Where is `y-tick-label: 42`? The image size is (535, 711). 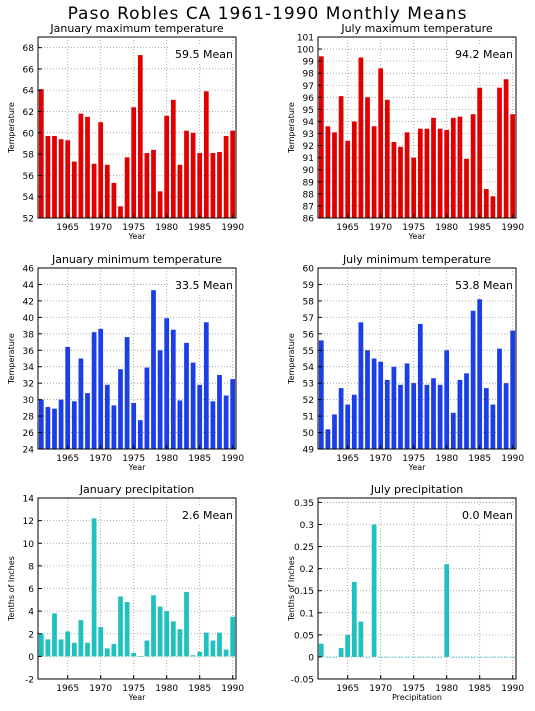
y-tick-label: 42 is located at coordinates (28, 302).